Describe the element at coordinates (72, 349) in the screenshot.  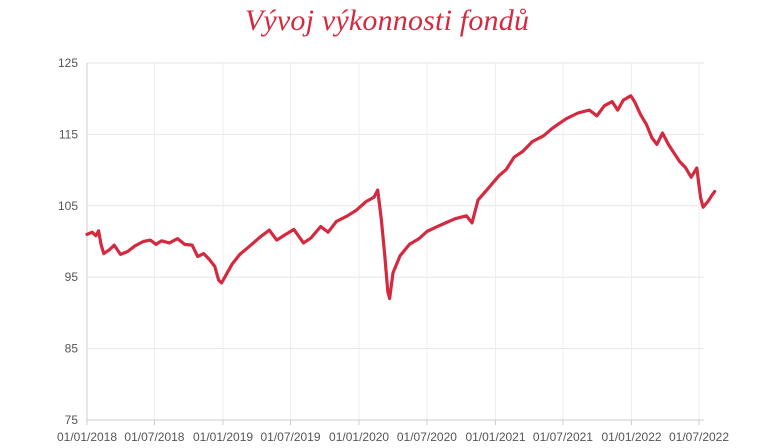
I see `y-tick-label: 85` at that location.